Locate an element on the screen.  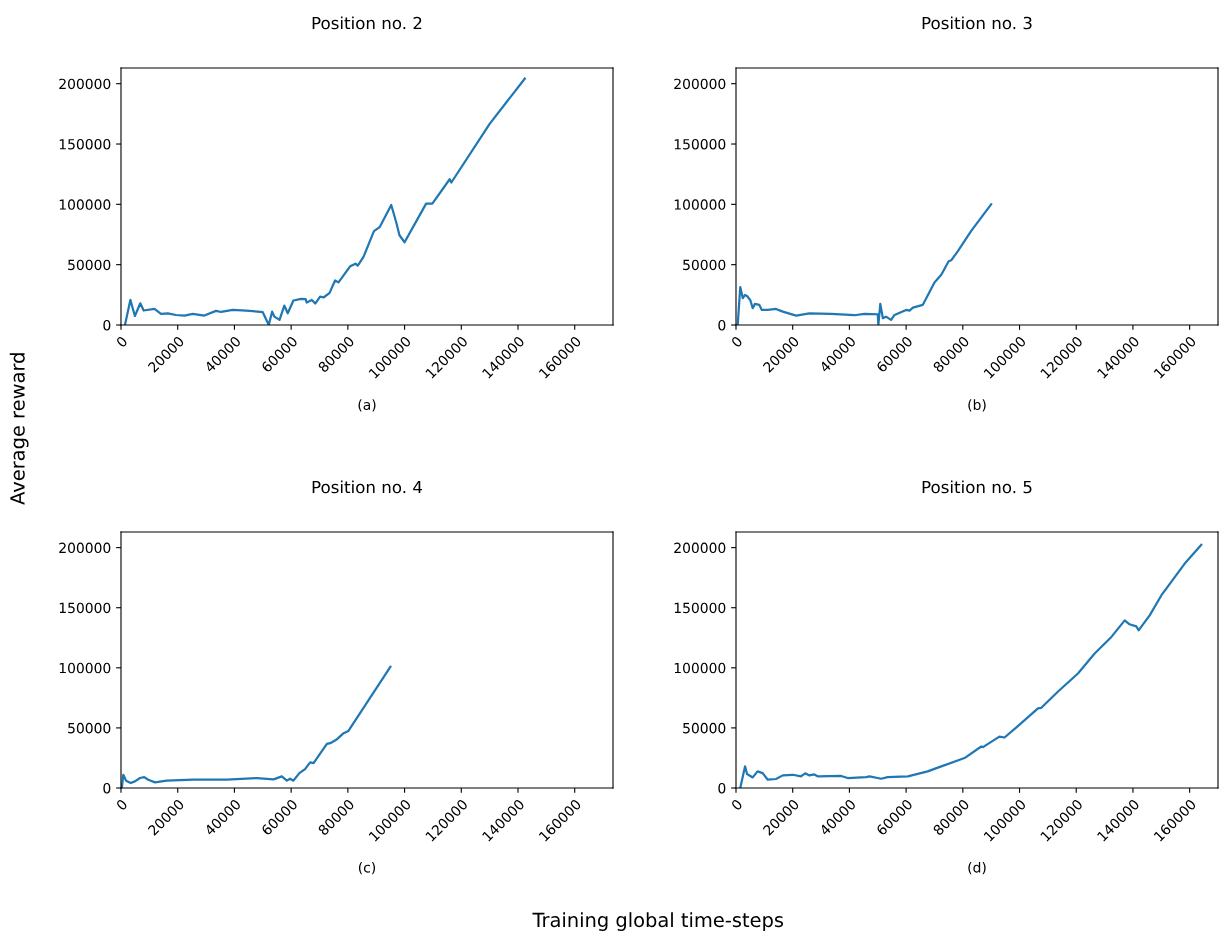
chart-title: Position no. 3 is located at coordinates (977, 23).